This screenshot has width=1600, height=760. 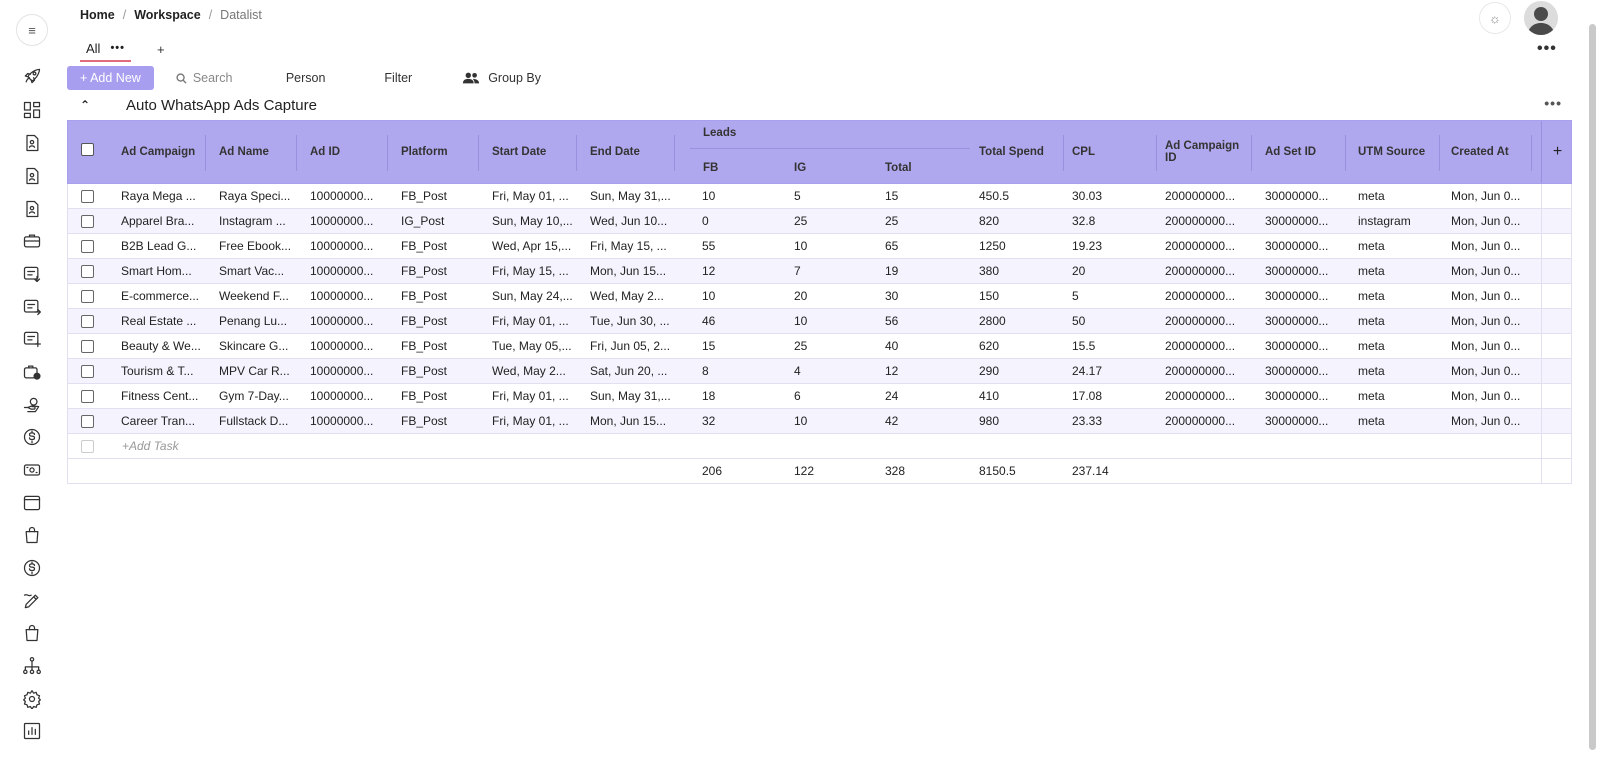 I want to click on cell-cpl: 19.23, so click(x=1087, y=246).